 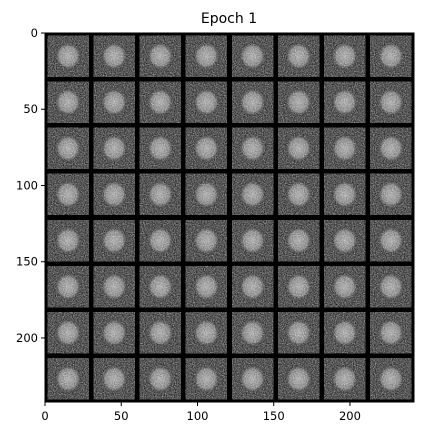 I want to click on y-tick-label: 100, so click(x=27, y=185).